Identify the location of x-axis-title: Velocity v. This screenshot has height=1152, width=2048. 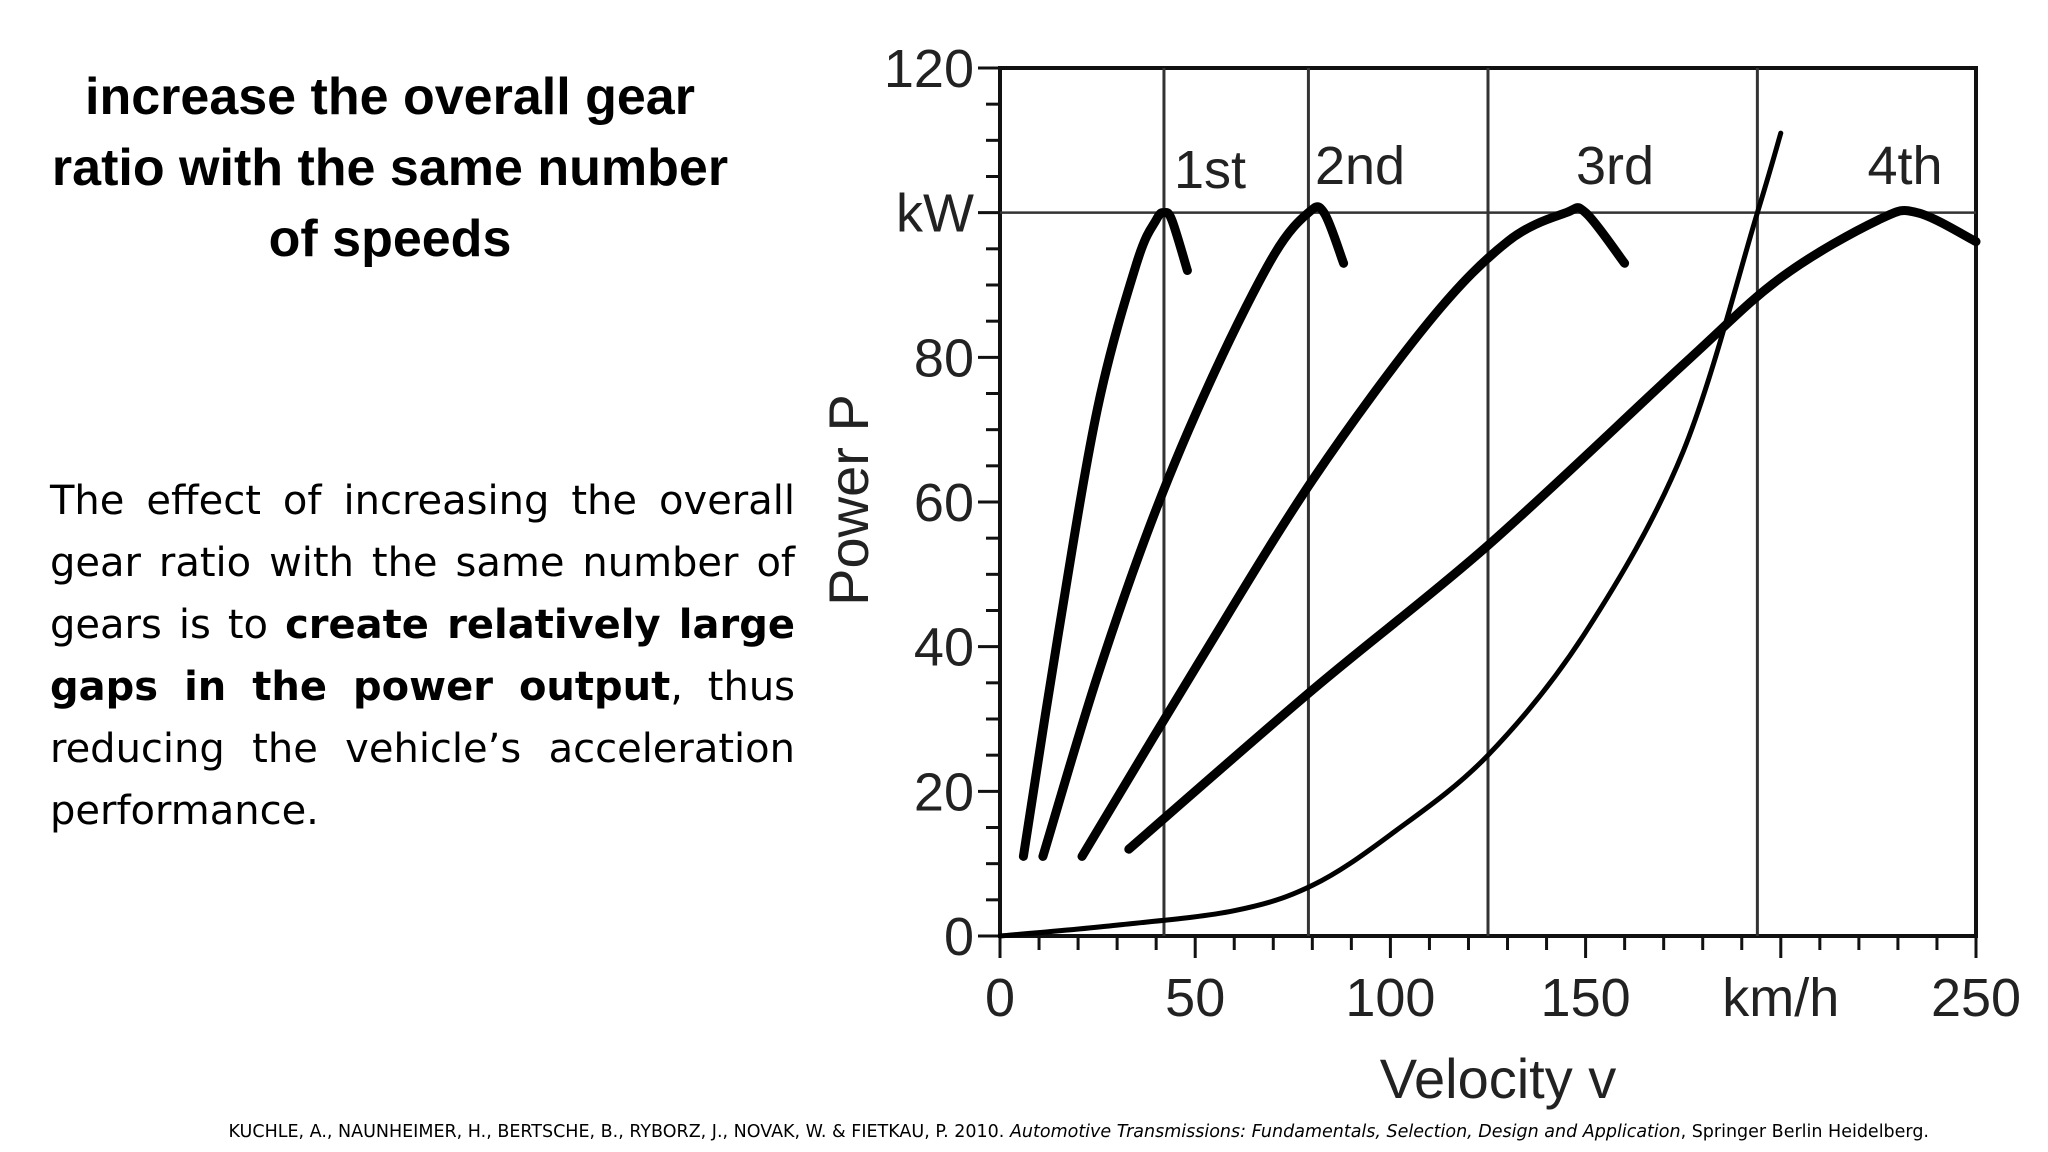
(1498, 1078).